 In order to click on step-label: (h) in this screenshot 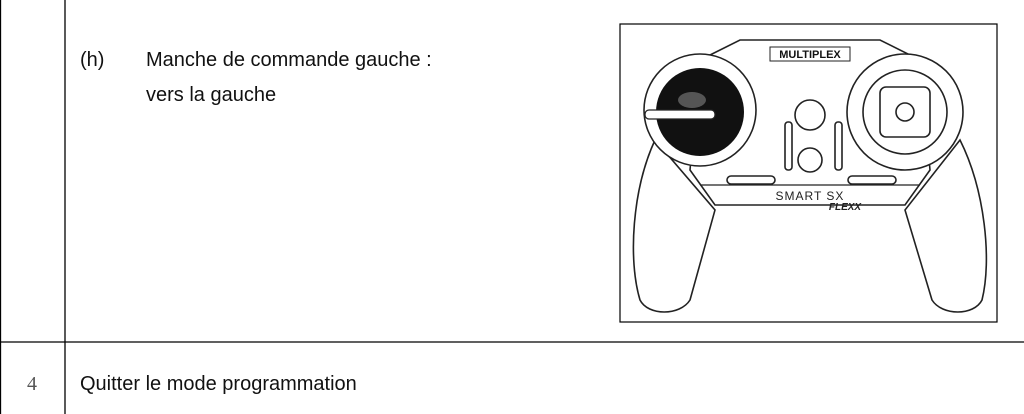, I will do `click(92, 60)`.